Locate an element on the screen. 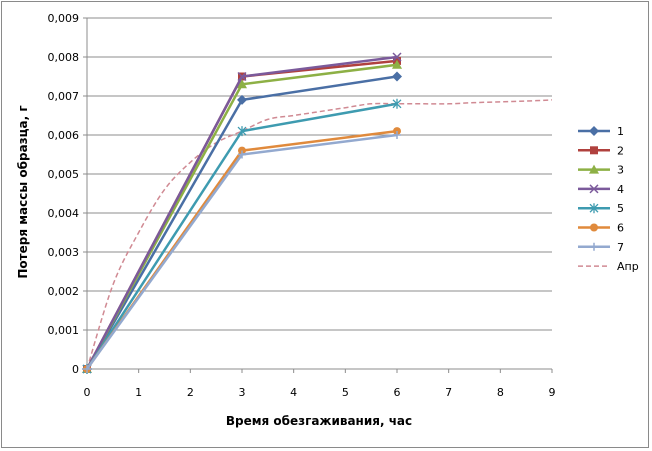  y-tick-label: 0,007 is located at coordinates (64, 96).